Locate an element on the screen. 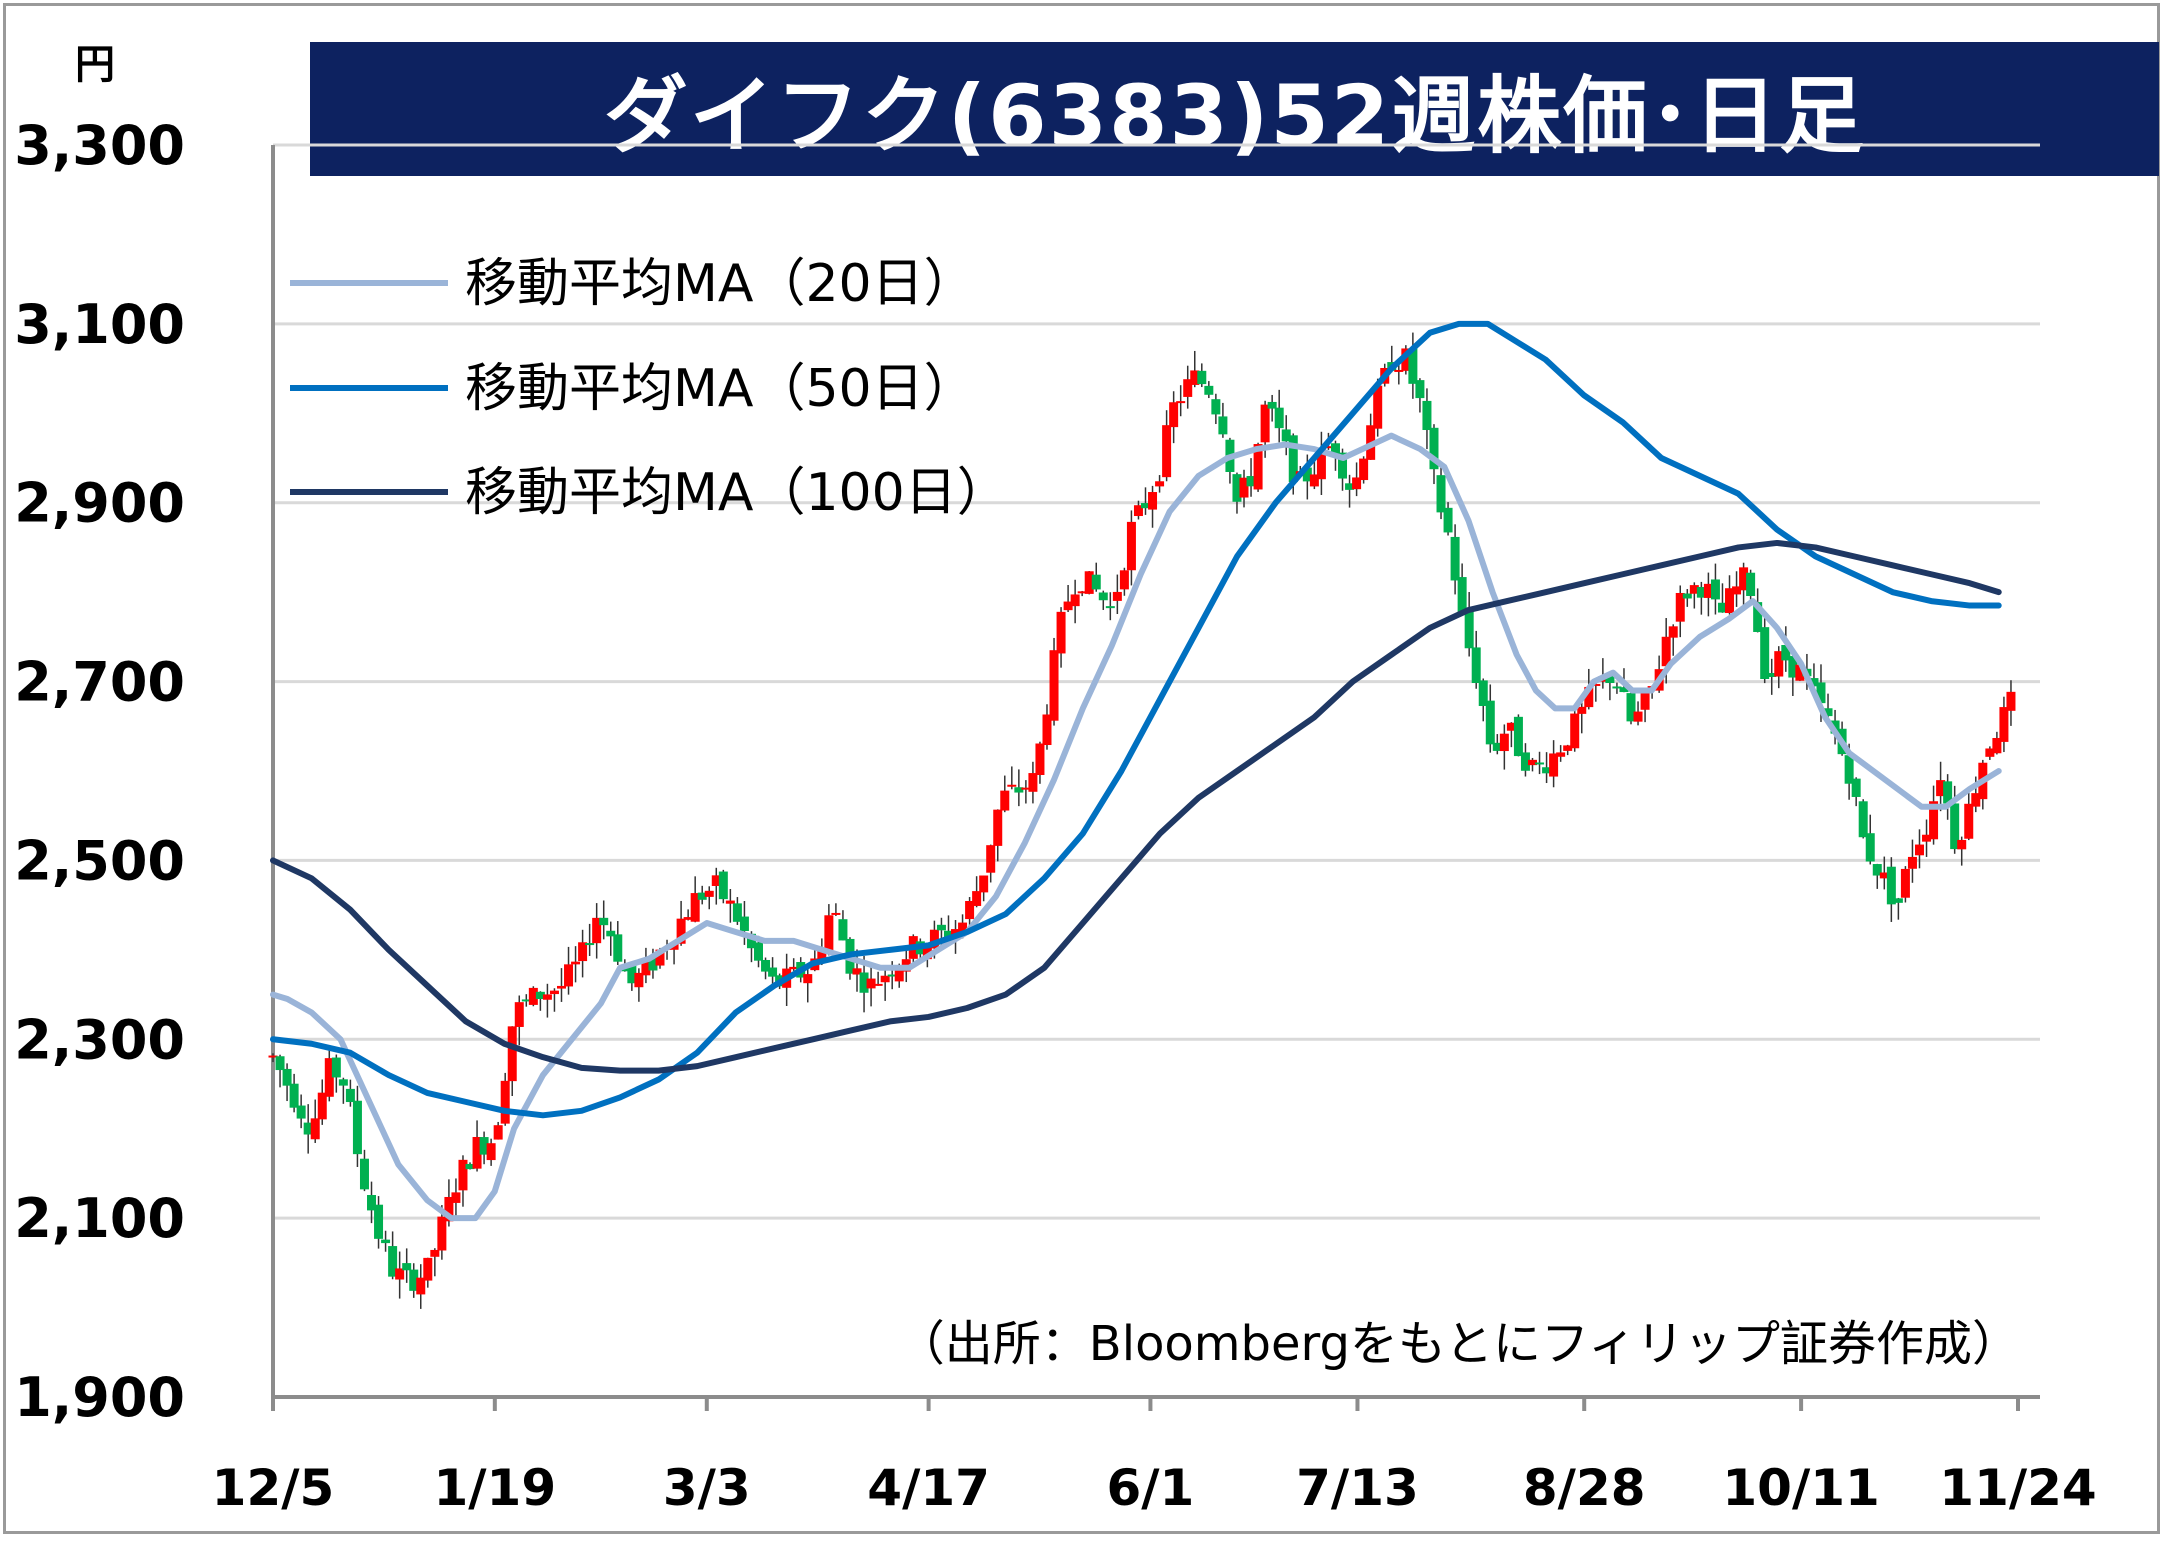 This screenshot has height=1541, width=2167. legend-label-ma100-line: 移動平均MA（100日） is located at coordinates (737, 493).